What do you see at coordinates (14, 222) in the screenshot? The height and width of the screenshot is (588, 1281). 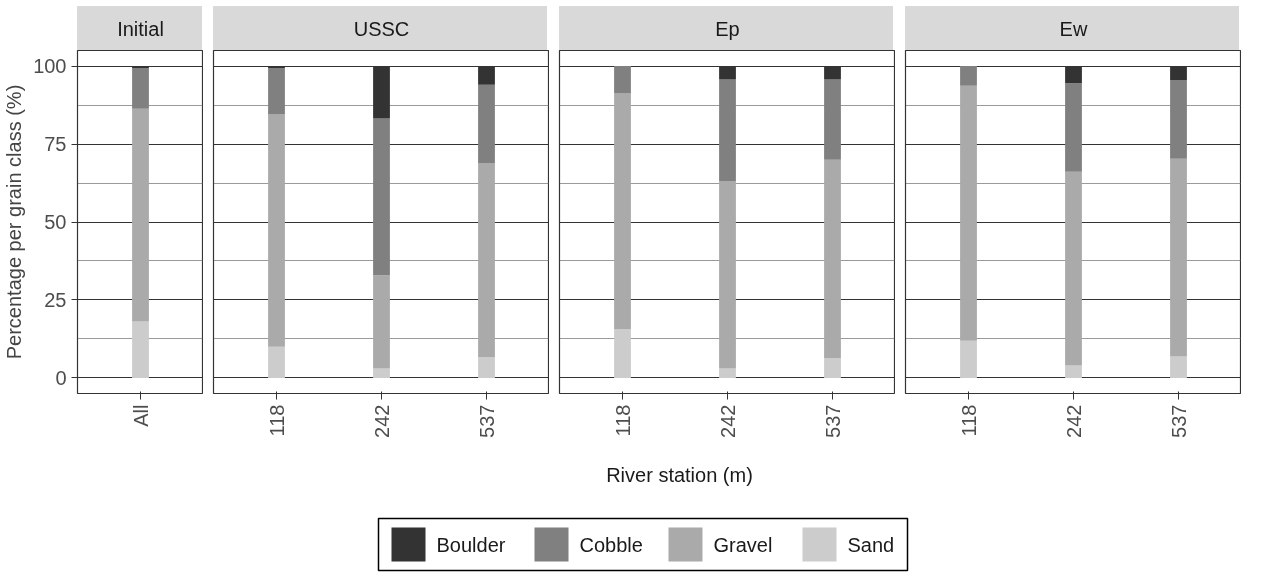 I see `y-axis-title: Percentage per grain class (%)` at bounding box center [14, 222].